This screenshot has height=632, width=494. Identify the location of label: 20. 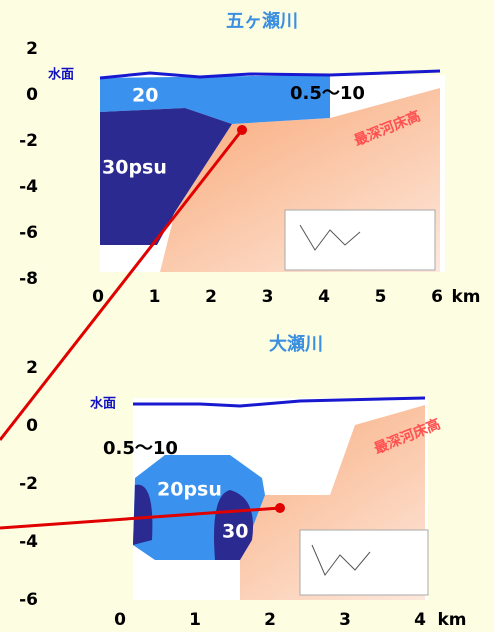
(145, 96).